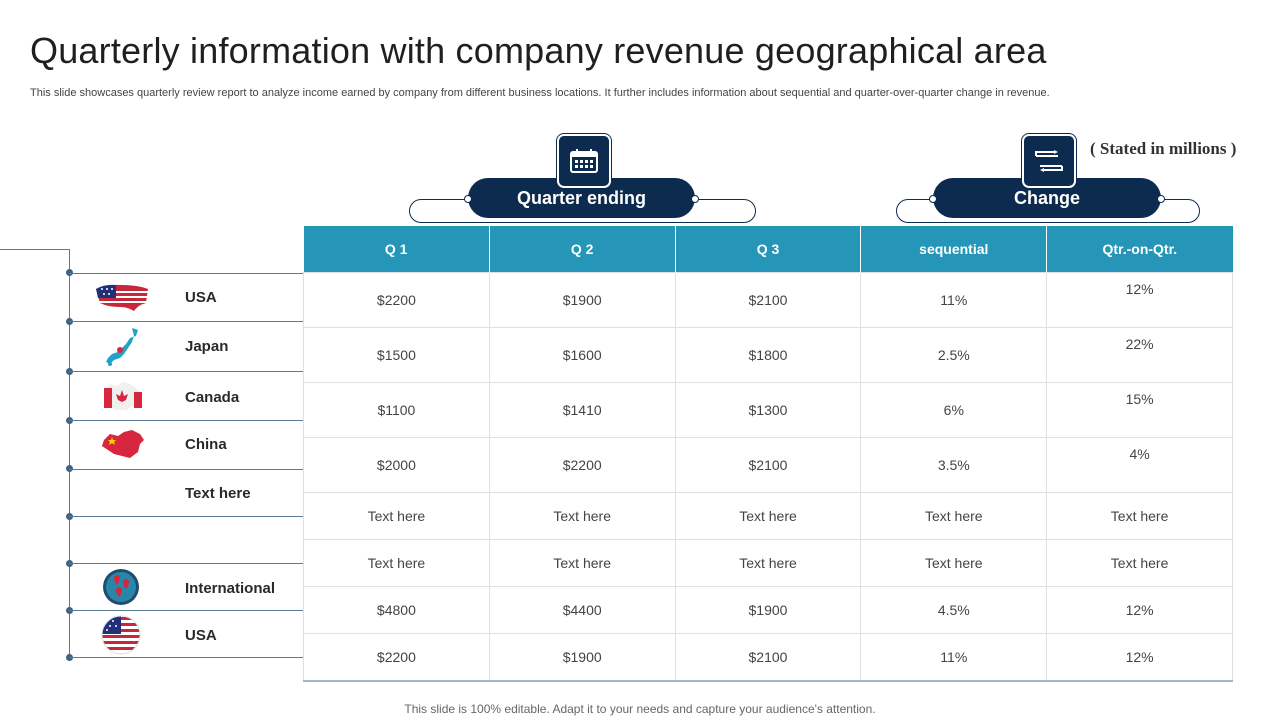 This screenshot has height=720, width=1280. I want to click on table-cell: $1800, so click(768, 355).